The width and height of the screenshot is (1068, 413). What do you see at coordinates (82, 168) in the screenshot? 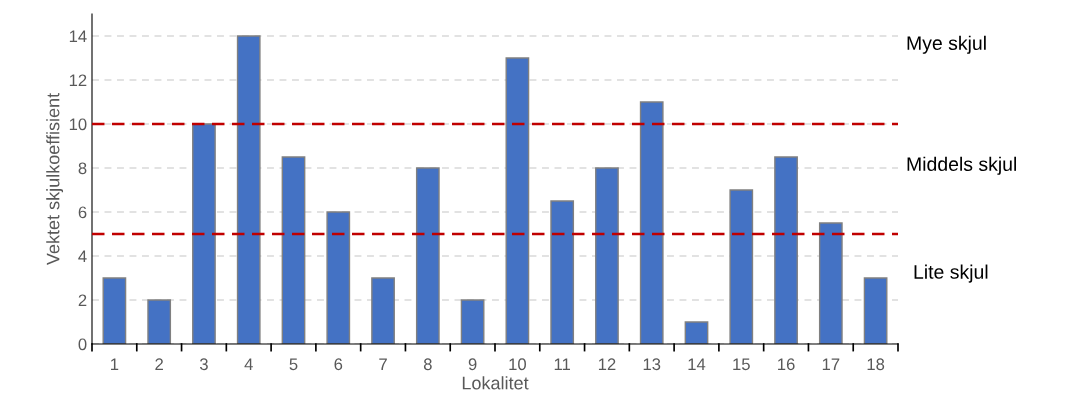
I see `y-tick-label: 8` at bounding box center [82, 168].